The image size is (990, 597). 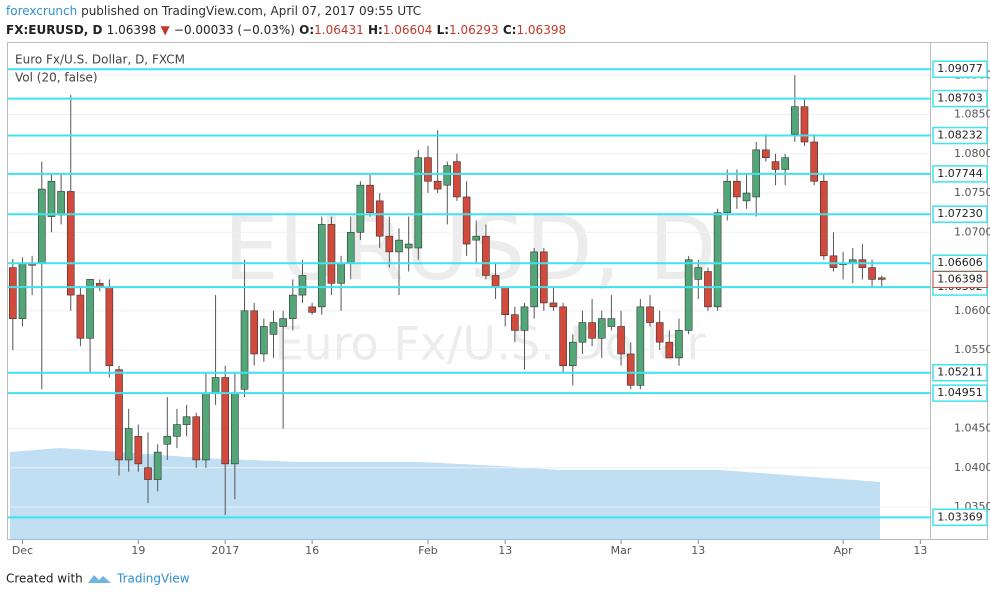 What do you see at coordinates (132, 30) in the screenshot?
I see `price: 1.06398` at bounding box center [132, 30].